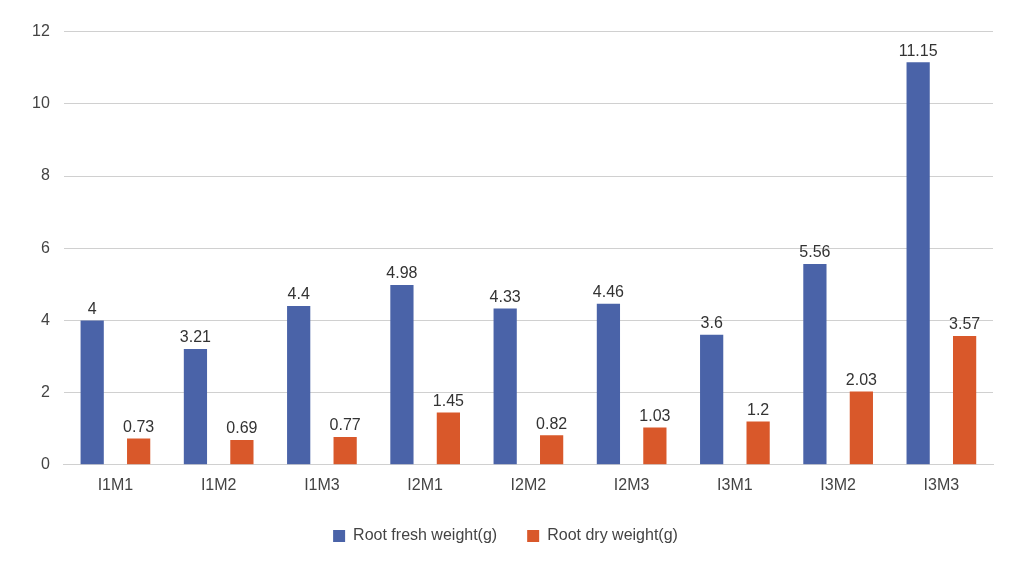 Image resolution: width=1013 pixels, height=572 pixels. Describe the element at coordinates (402, 273) in the screenshot. I see `data-label: 4.98` at that location.